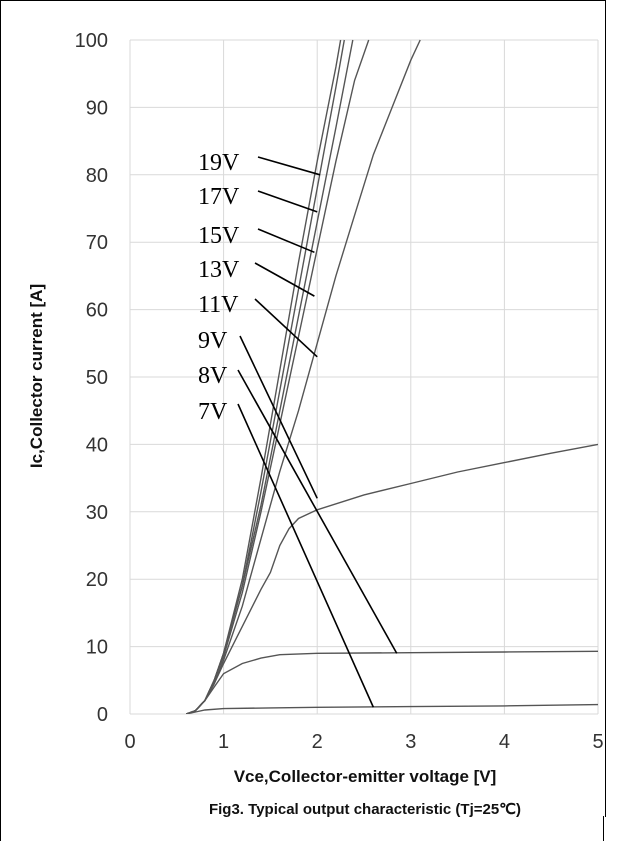 The image size is (636, 841). I want to click on label-13v: 13V, so click(219, 270).